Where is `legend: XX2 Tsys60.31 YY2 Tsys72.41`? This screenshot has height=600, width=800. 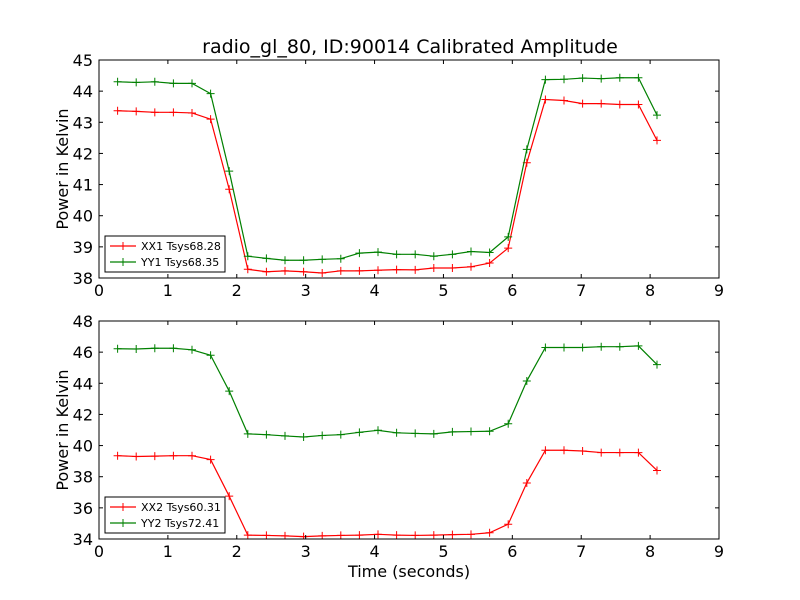
legend: XX2 Tsys60.31 YY2 Tsys72.41 is located at coordinates (165, 515).